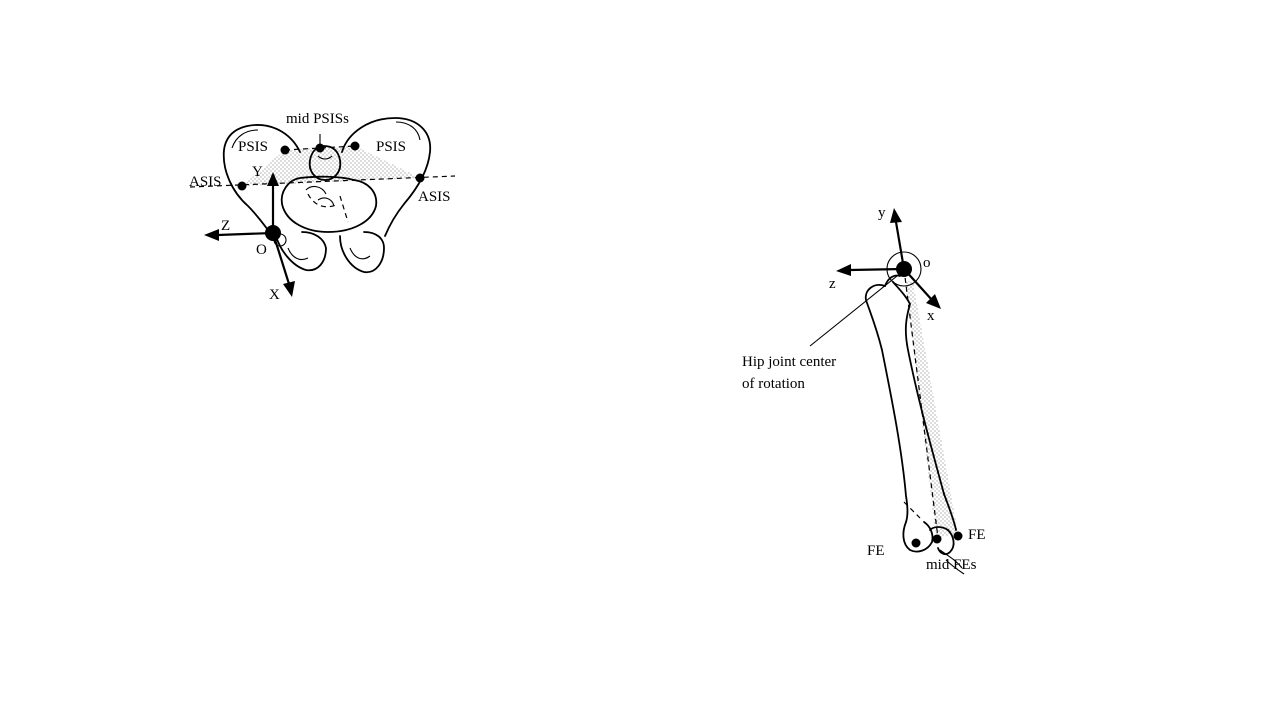 Image resolution: width=1280 pixels, height=720 pixels. Describe the element at coordinates (245, 234) in the screenshot. I see `pelvis-axis-z` at that location.